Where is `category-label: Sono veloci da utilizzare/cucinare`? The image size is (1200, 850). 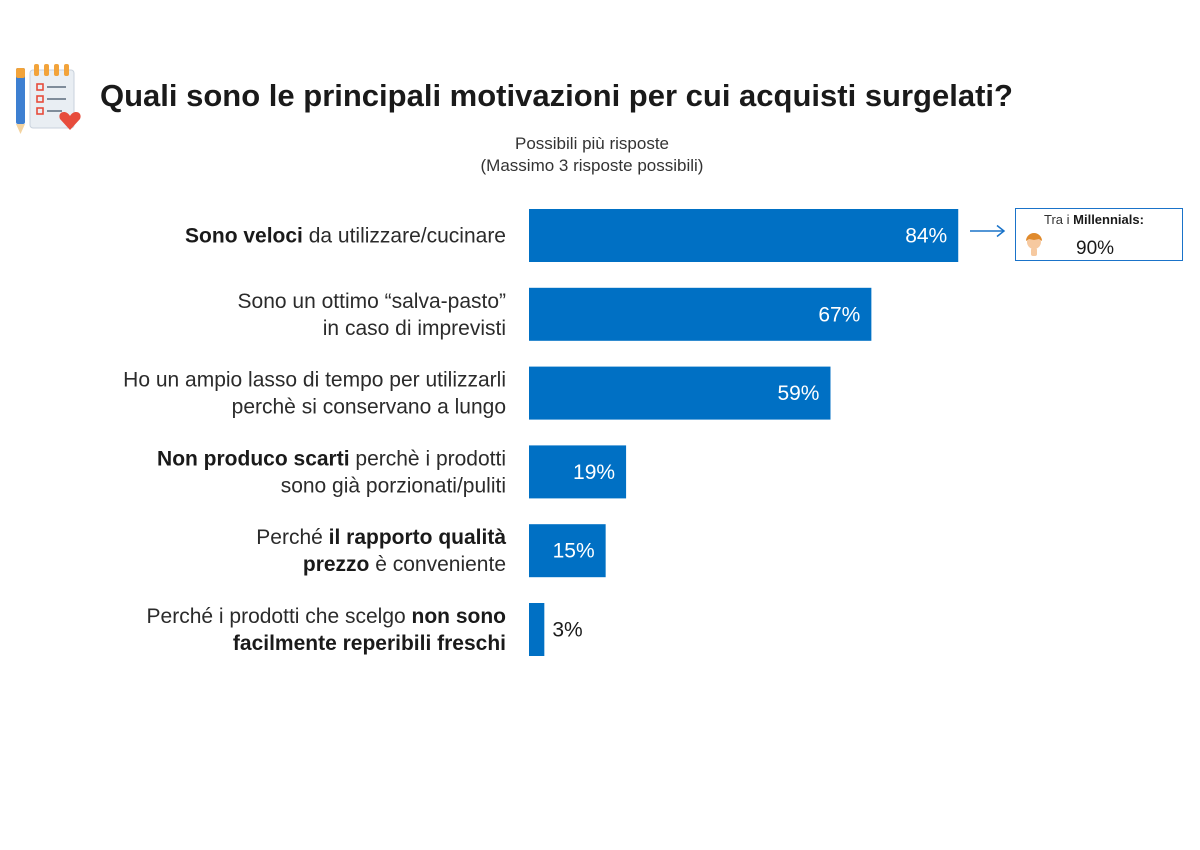 category-label: Sono veloci da utilizzare/cucinare is located at coordinates (345, 236).